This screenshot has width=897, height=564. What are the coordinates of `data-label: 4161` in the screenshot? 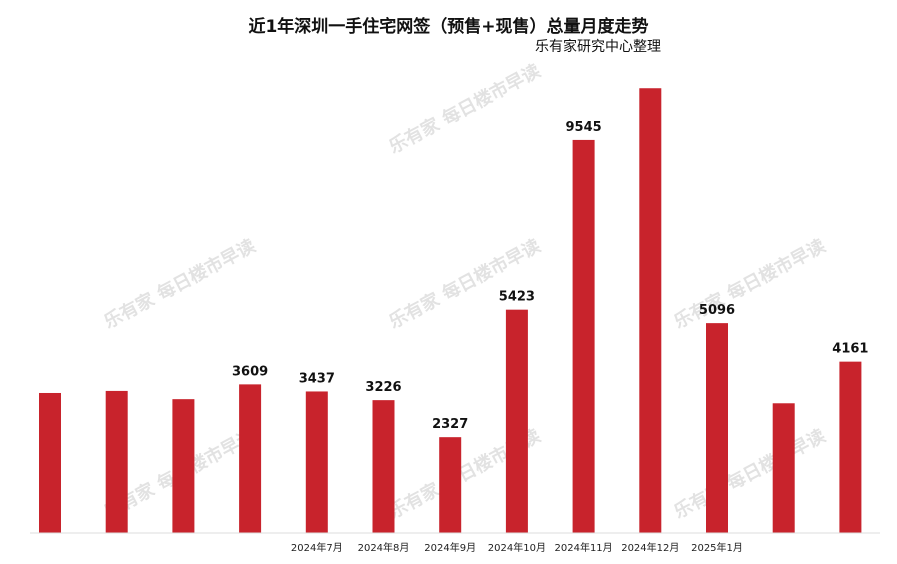 It's located at (850, 349).